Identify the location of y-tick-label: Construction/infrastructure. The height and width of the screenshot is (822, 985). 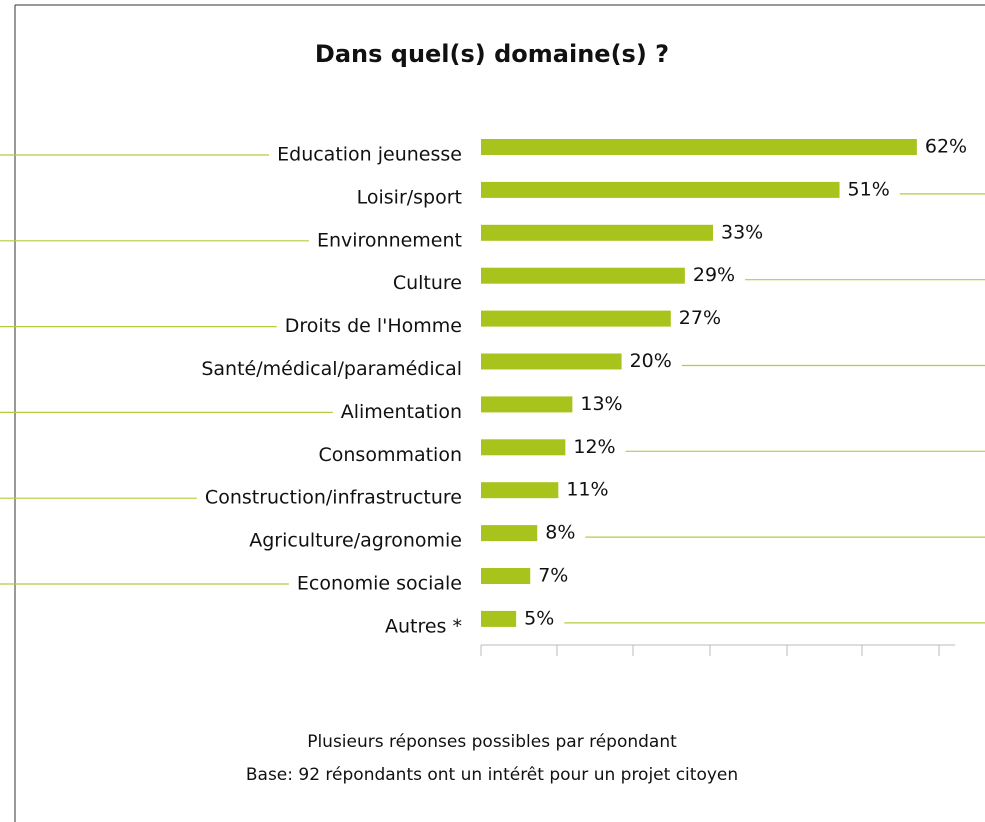
(333, 498).